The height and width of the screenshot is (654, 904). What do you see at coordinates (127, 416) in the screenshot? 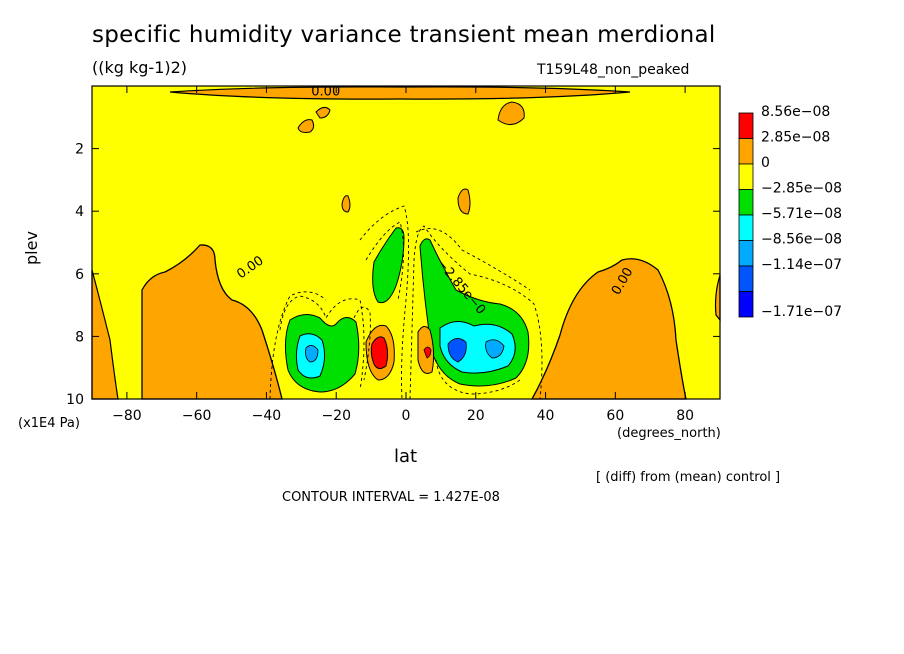
I see `x-tick-label: −80` at bounding box center [127, 416].